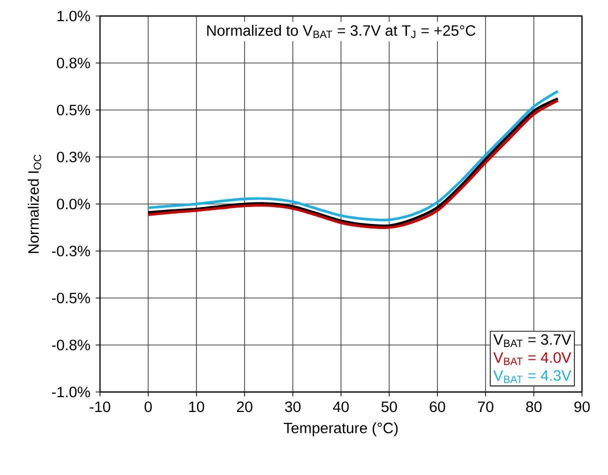 This screenshot has height=475, width=608. Describe the element at coordinates (341, 31) in the screenshot. I see `annotation: Normalized to V$_{BAT}$ = 3.7V at T$_{J}$ = +25°C` at that location.